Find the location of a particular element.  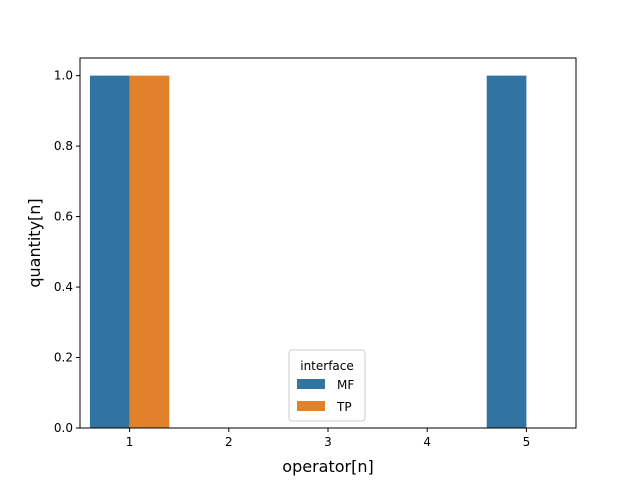

x-ticks-group: 1 2 3 4 5 is located at coordinates (328, 438).